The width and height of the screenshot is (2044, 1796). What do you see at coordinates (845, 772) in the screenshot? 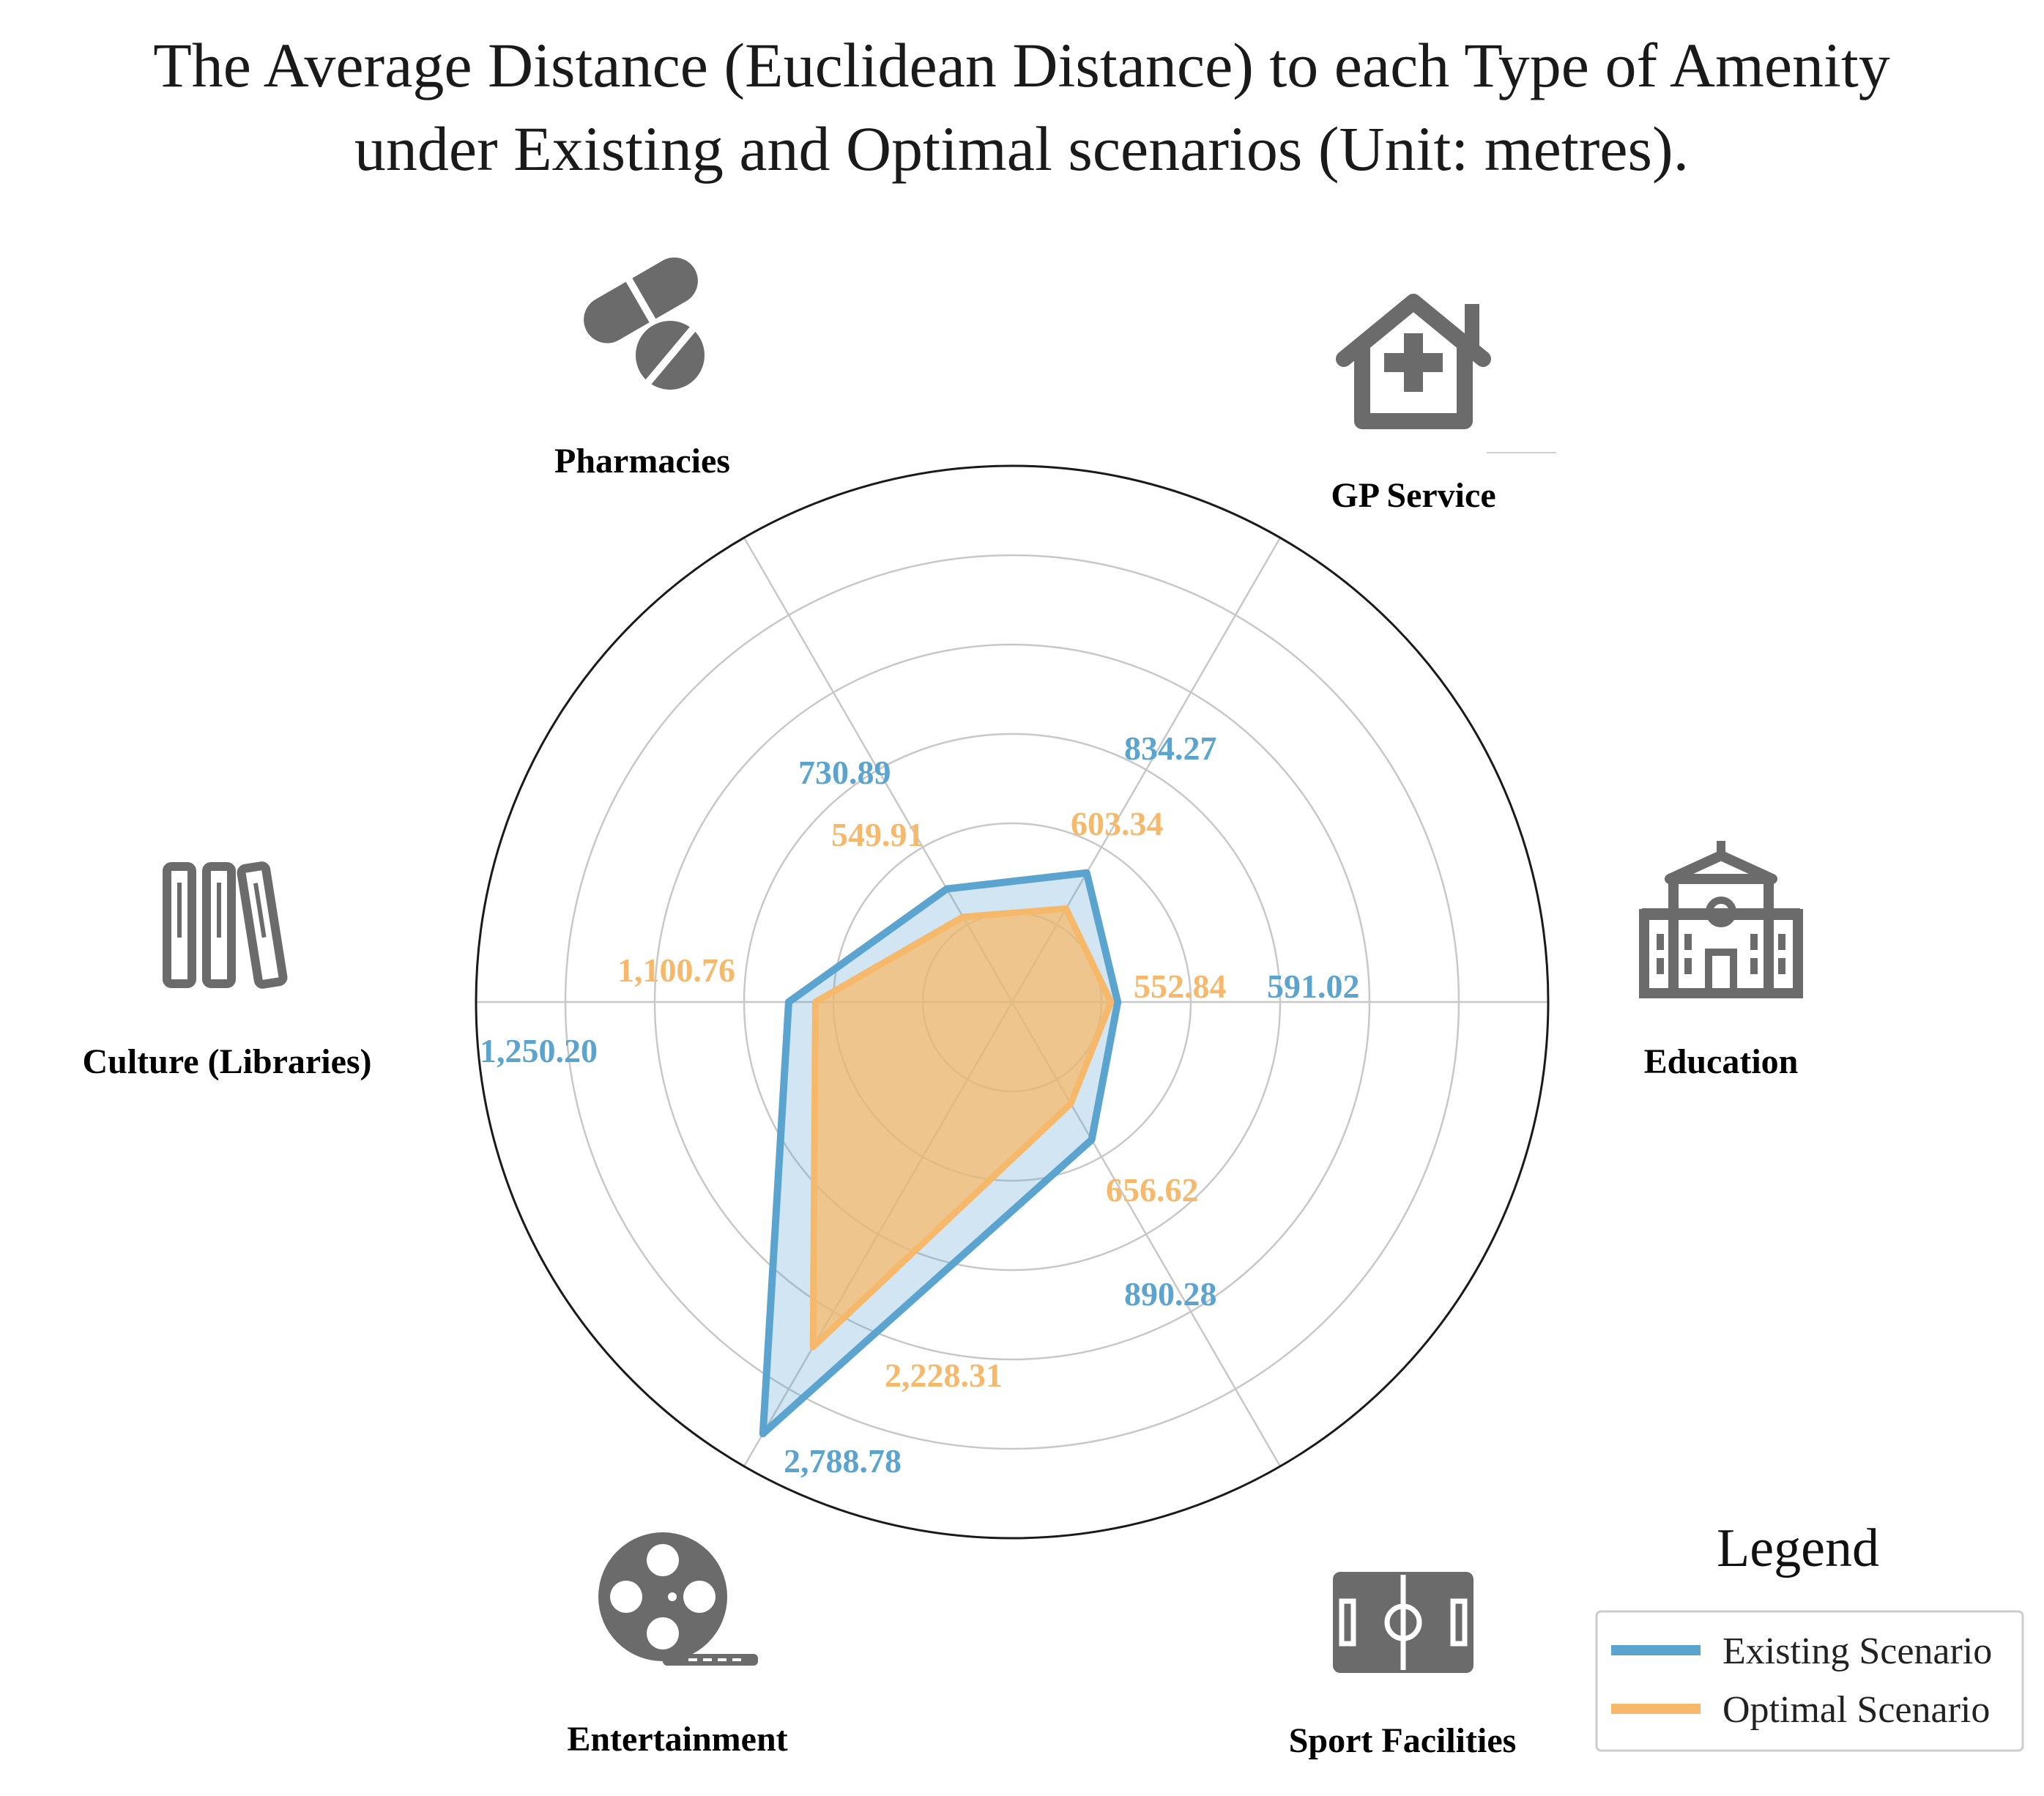
I see `existing-value-pharmacies: 730.89` at bounding box center [845, 772].